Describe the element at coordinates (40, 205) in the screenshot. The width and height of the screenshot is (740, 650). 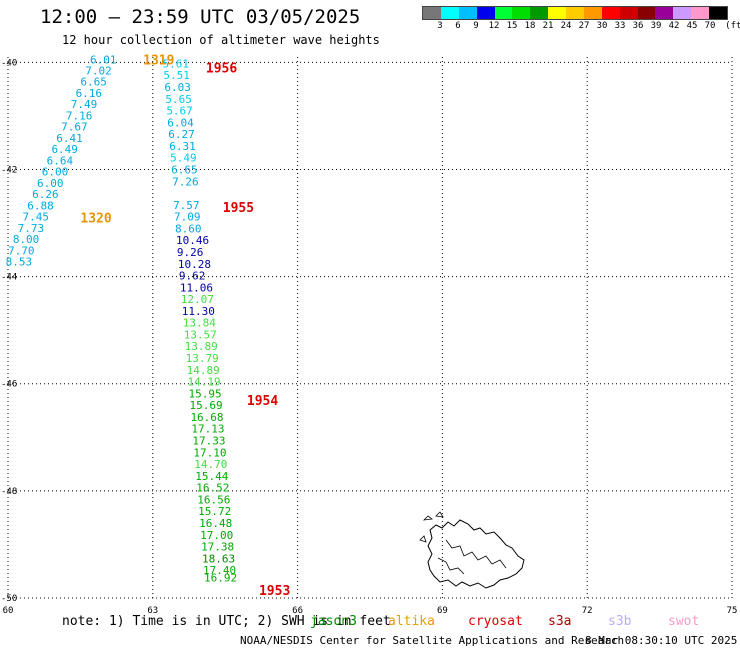
I see `wave-height-value: 6.88` at that location.